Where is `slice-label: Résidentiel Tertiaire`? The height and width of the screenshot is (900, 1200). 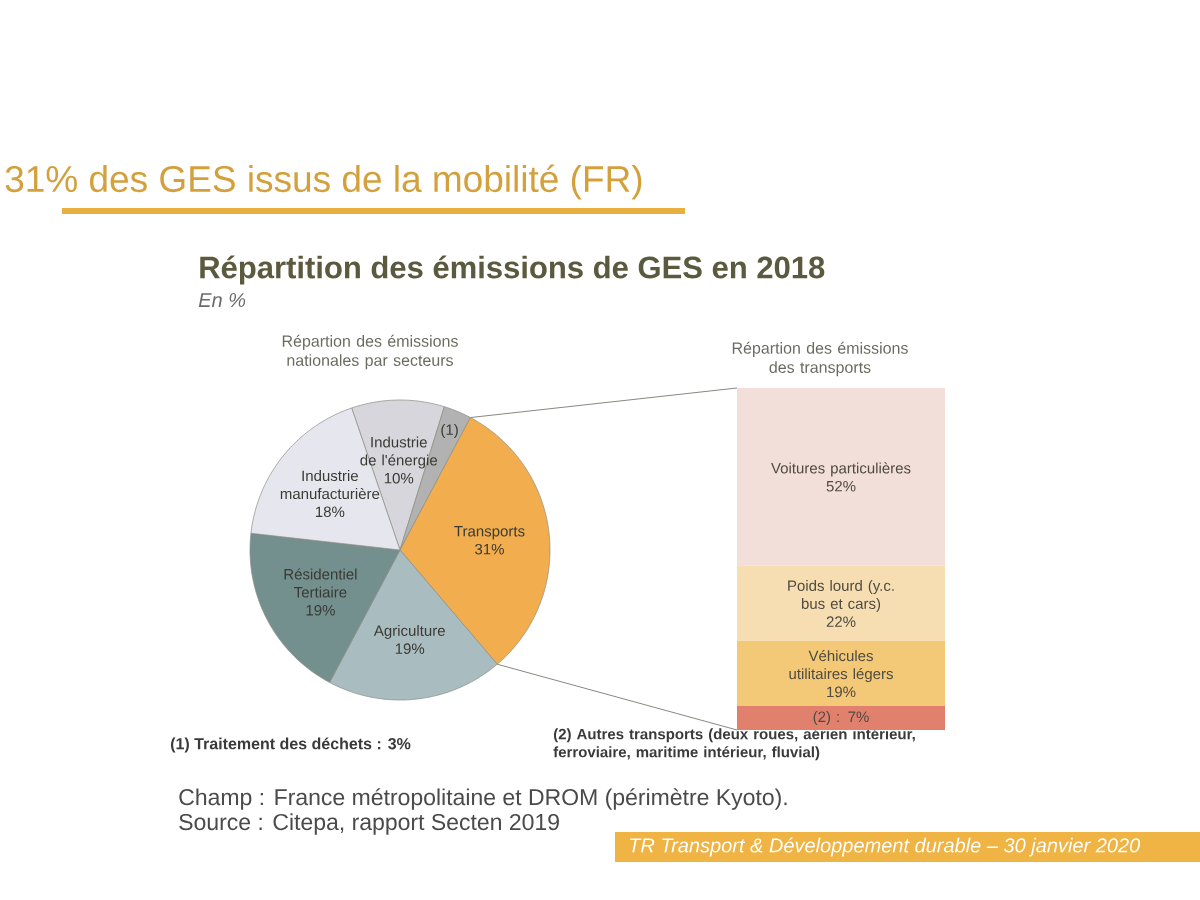
slice-label: Résidentiel Tertiaire is located at coordinates (320, 583).